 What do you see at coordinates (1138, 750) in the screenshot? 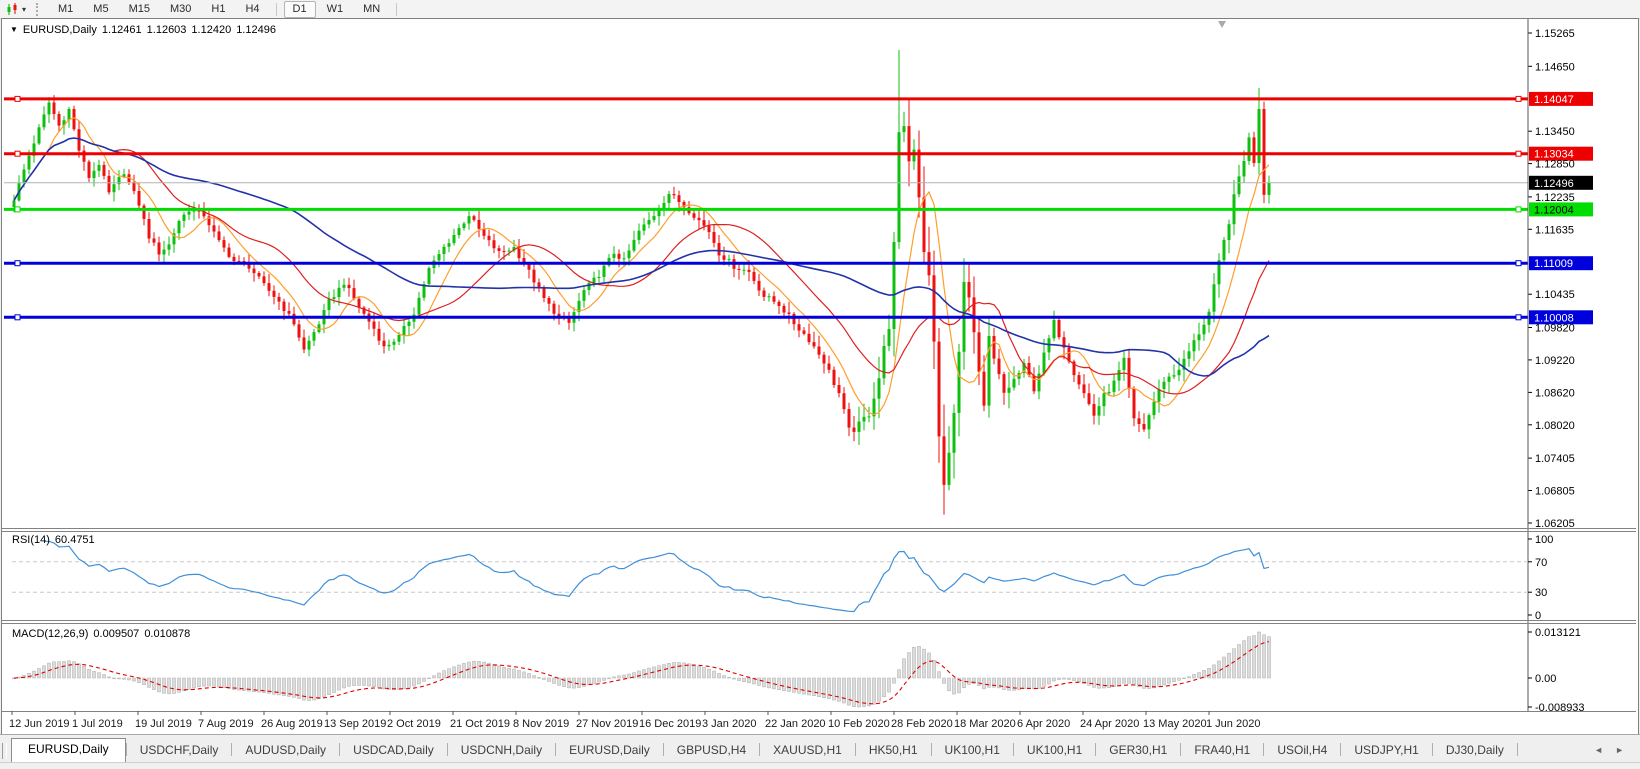
I see `chart-tab-11-GER30-H1: GER30,H1` at bounding box center [1138, 750].